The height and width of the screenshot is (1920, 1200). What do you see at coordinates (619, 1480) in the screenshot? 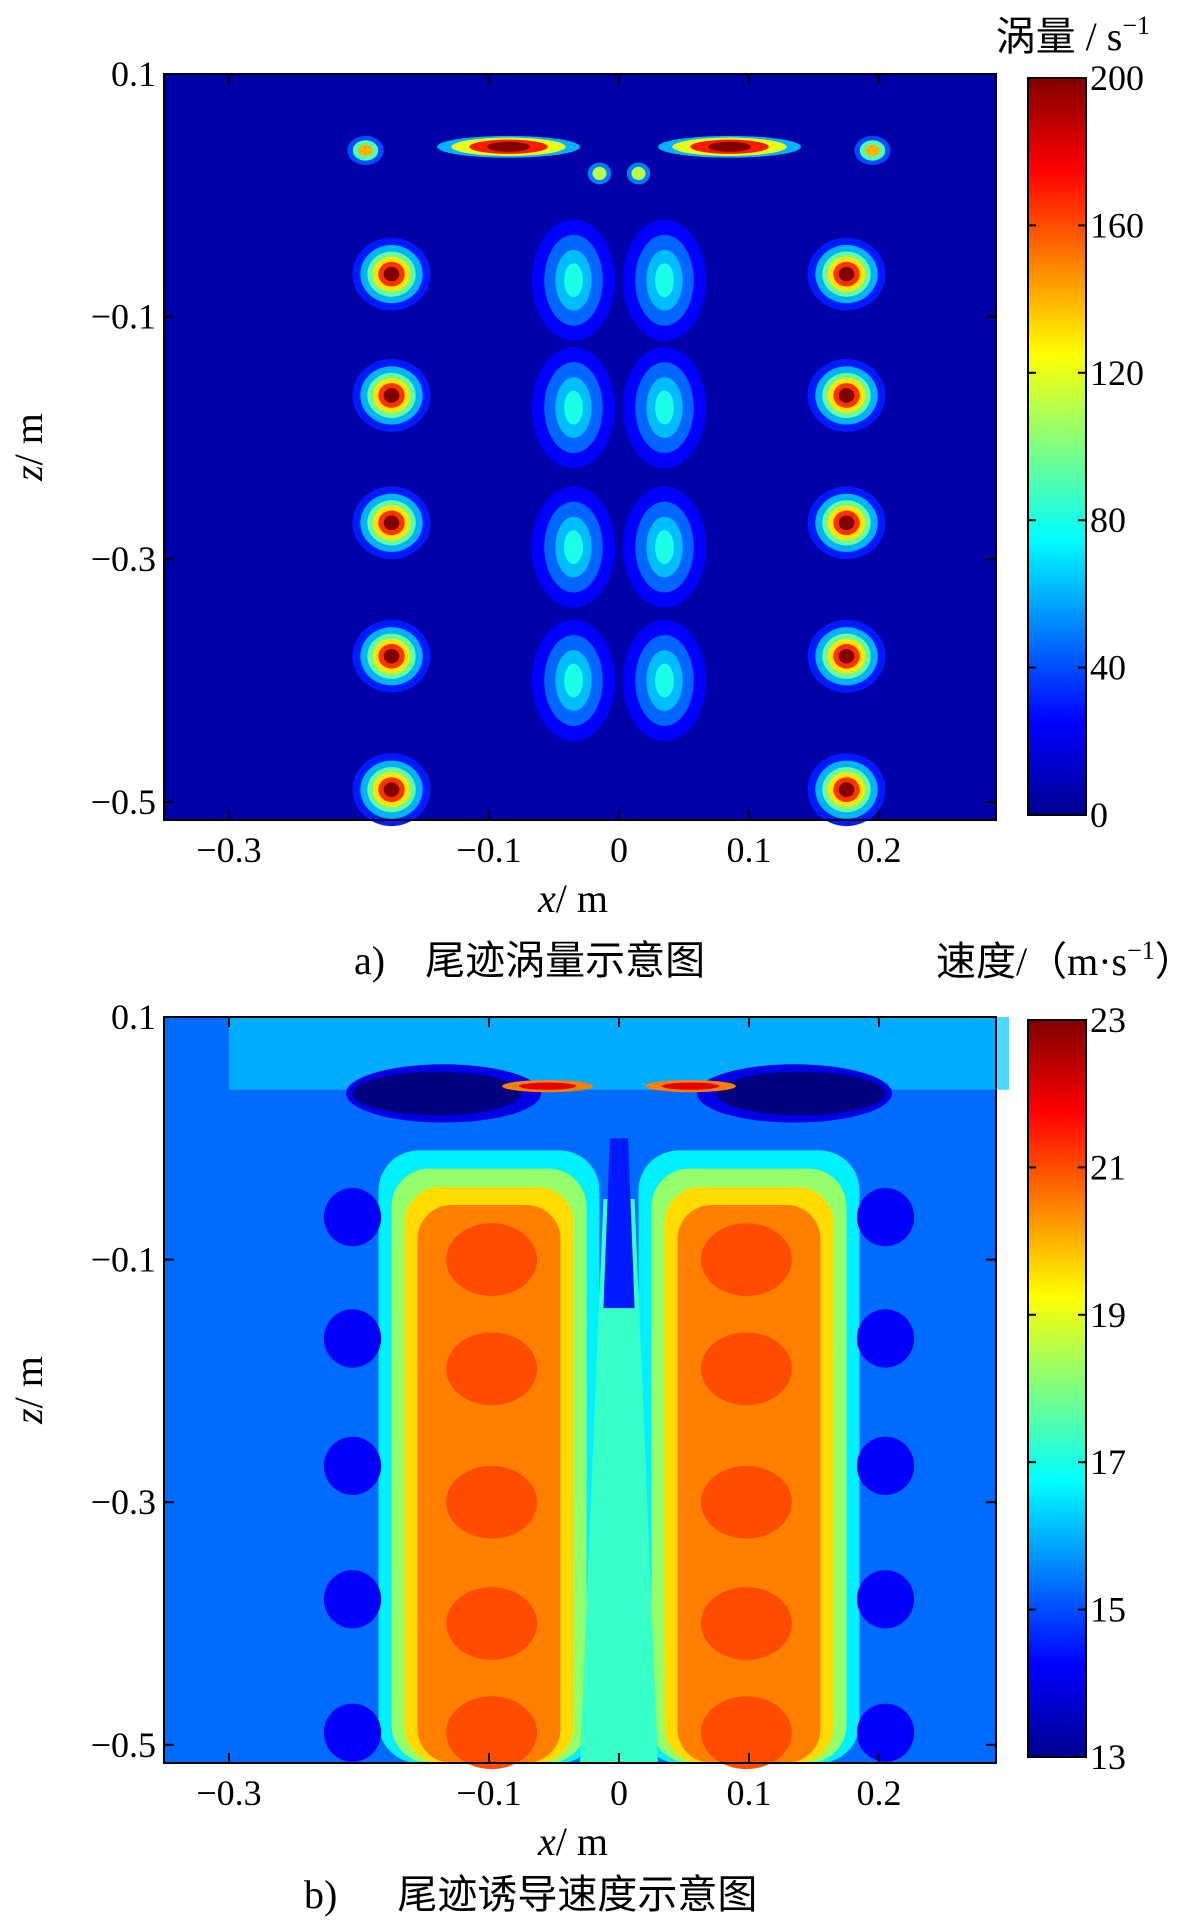
I see `wake-center` at bounding box center [619, 1480].